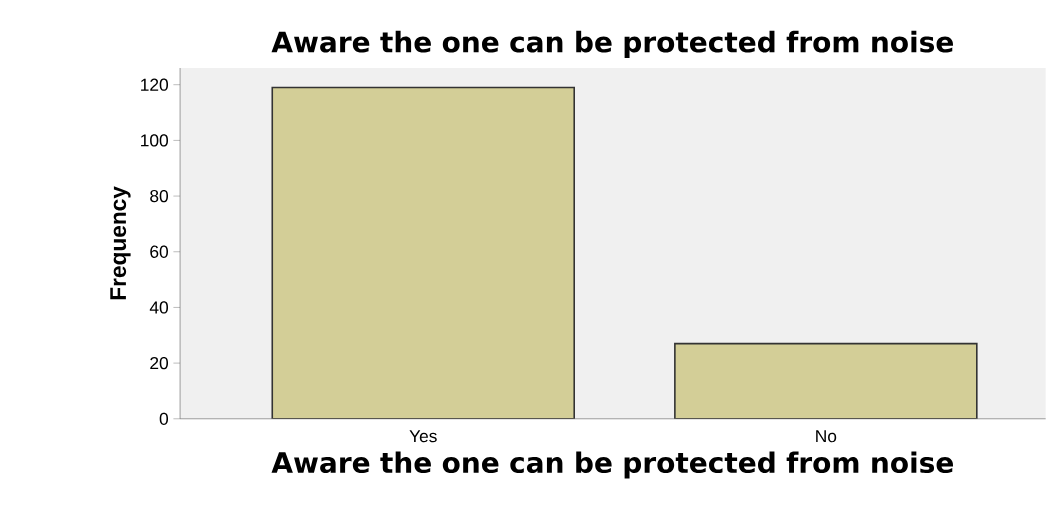 This screenshot has height=517, width=1063. Describe the element at coordinates (612, 44) in the screenshot. I see `chart-title: Aware the one can be protected from noise` at that location.